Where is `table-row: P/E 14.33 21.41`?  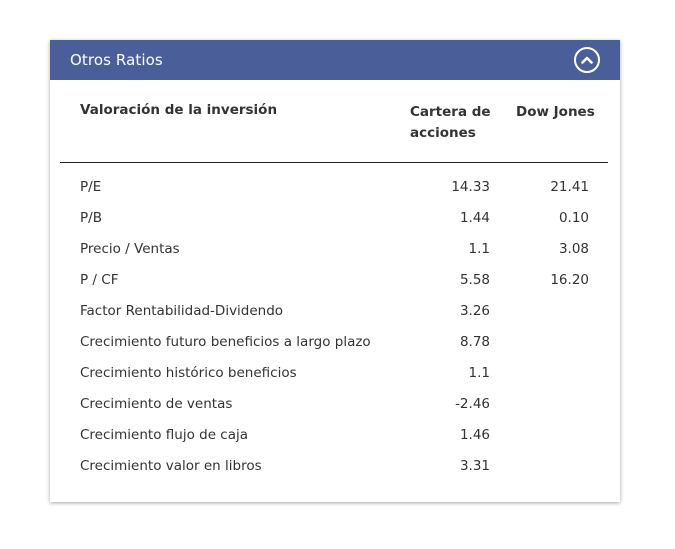 table-row: P/E 14.33 21.41 is located at coordinates (335, 189).